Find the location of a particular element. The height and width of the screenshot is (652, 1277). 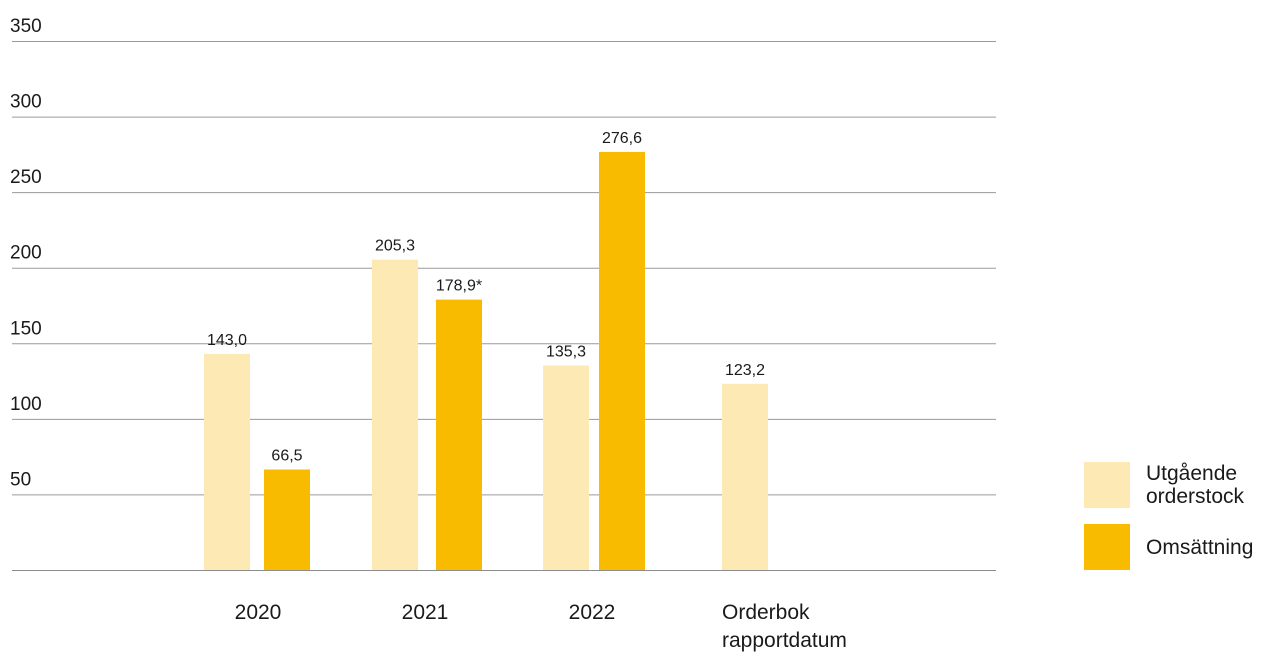

y-tick-label-350: 350 is located at coordinates (26, 26).